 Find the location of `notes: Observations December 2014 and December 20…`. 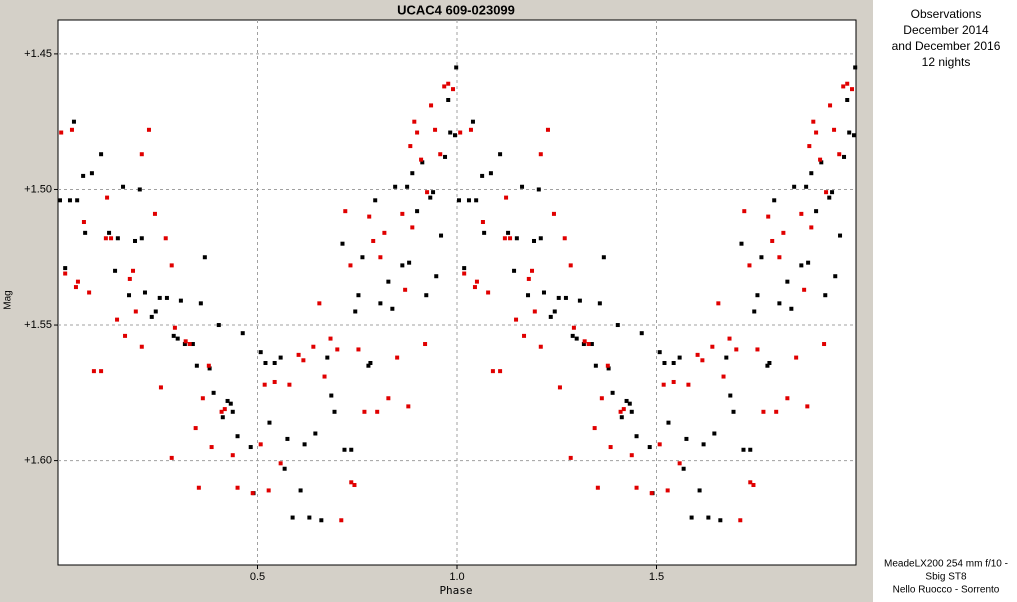

notes: Observations December 2014 and December 20… is located at coordinates (946, 38).